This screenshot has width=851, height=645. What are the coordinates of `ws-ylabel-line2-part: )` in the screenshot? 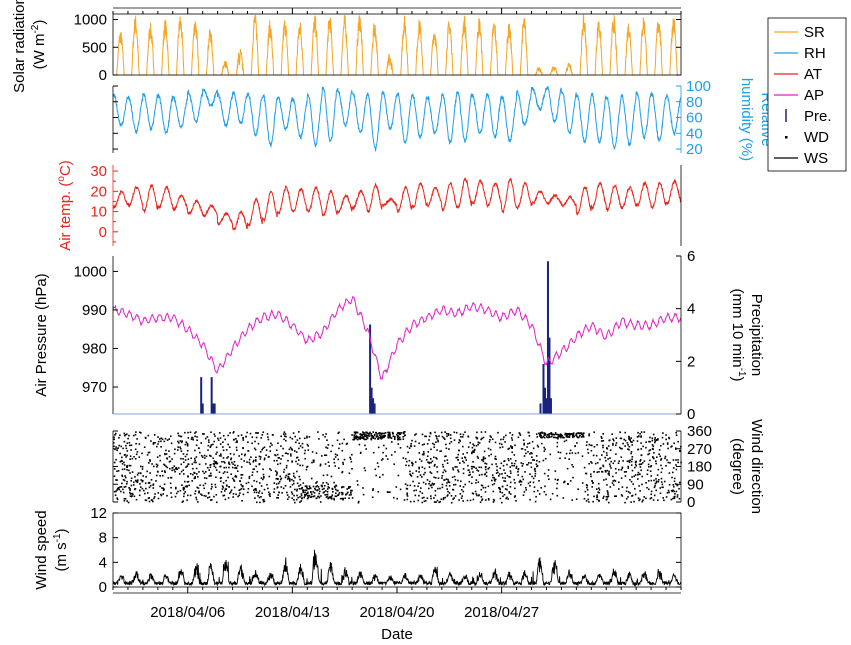 It's located at (61, 530).